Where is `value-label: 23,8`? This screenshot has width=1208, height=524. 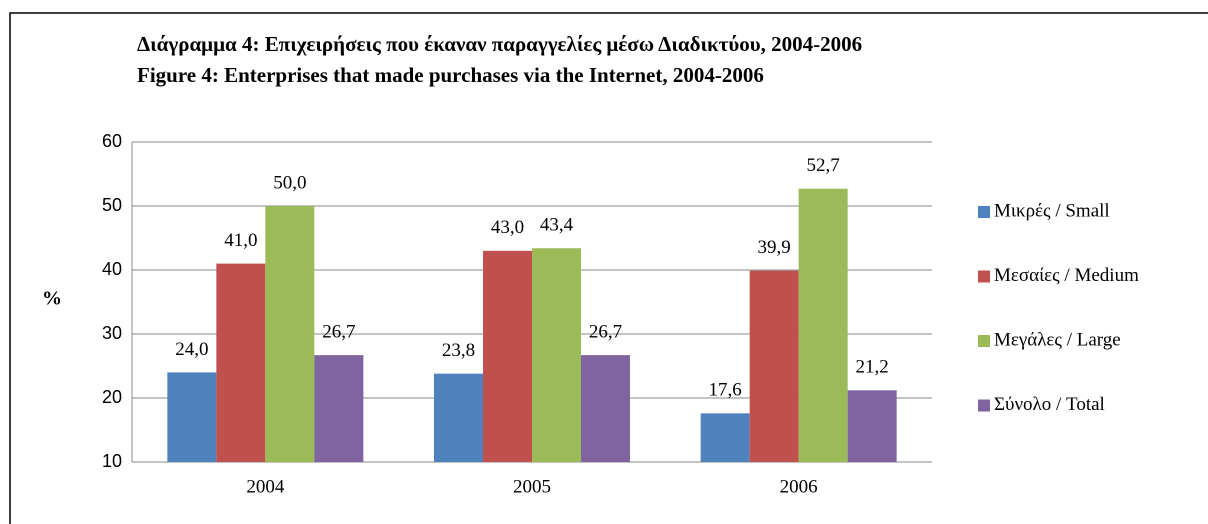 value-label: 23,8 is located at coordinates (458, 350).